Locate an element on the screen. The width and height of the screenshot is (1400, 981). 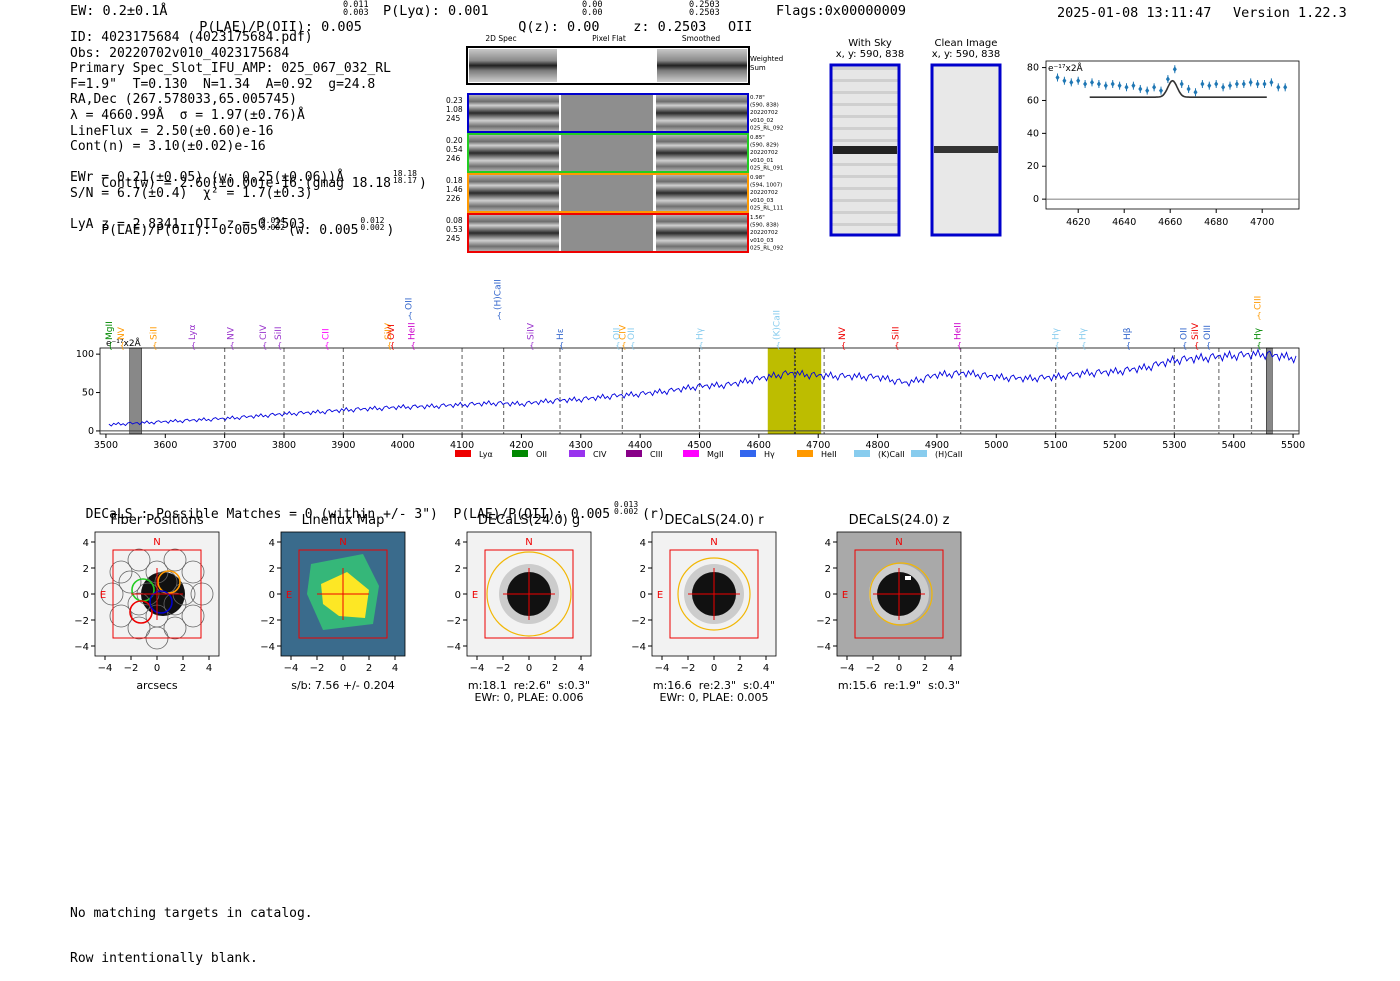
header-plya: P(Lyα): 0.001 is located at coordinates (436, 11).